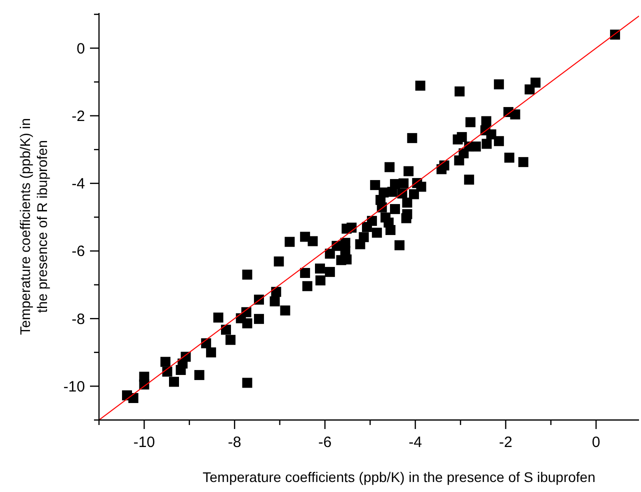 The width and height of the screenshot is (641, 492). Describe the element at coordinates (415, 442) in the screenshot. I see `x-tick-label: -4` at that location.